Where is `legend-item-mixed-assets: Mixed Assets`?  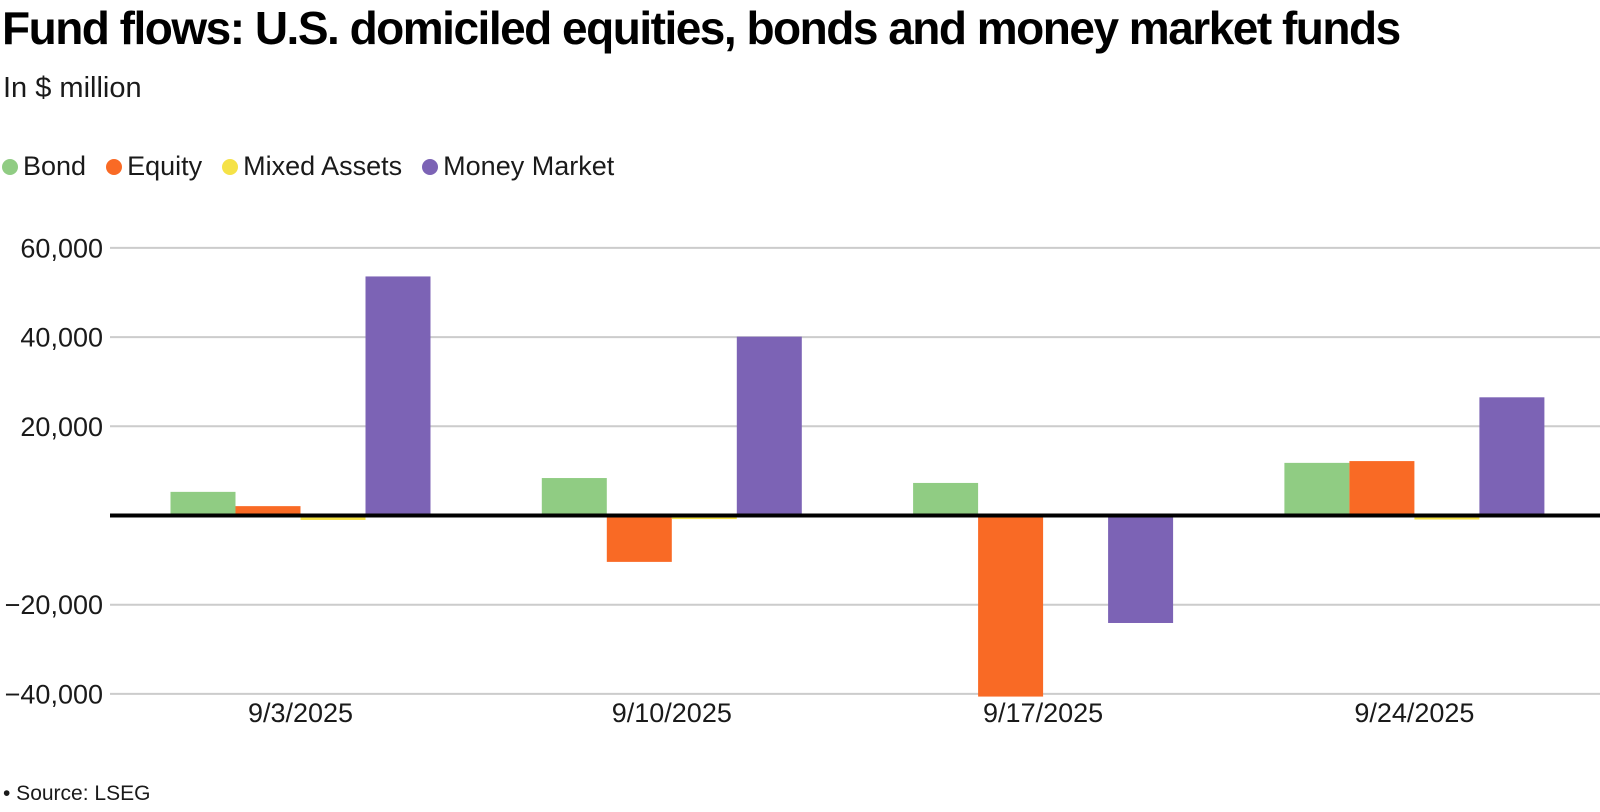 legend-item-mixed-assets: Mixed Assets is located at coordinates (312, 166).